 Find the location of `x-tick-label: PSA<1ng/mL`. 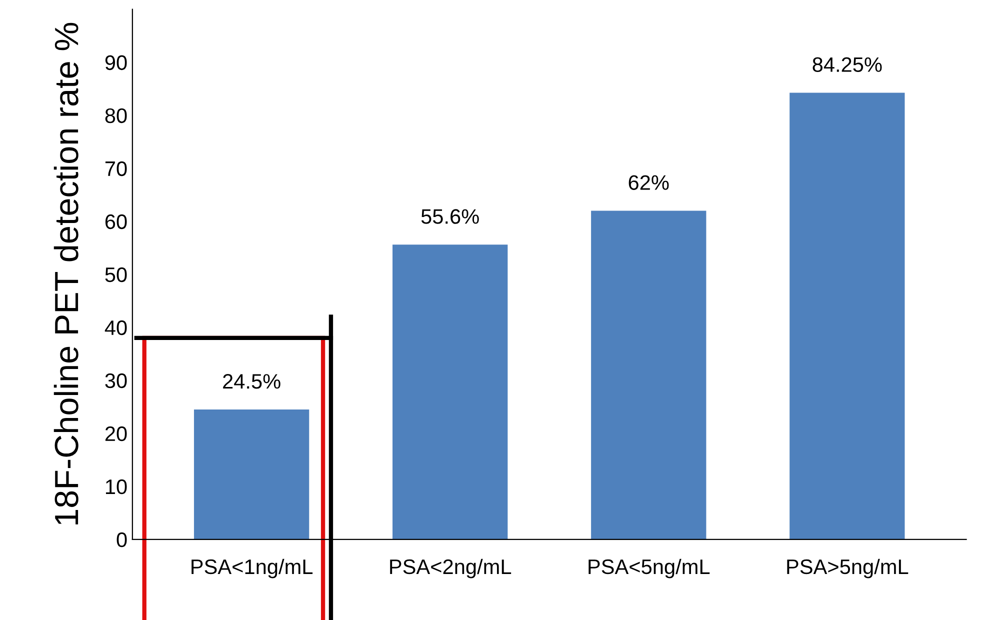

x-tick-label: PSA<1ng/mL is located at coordinates (252, 568).